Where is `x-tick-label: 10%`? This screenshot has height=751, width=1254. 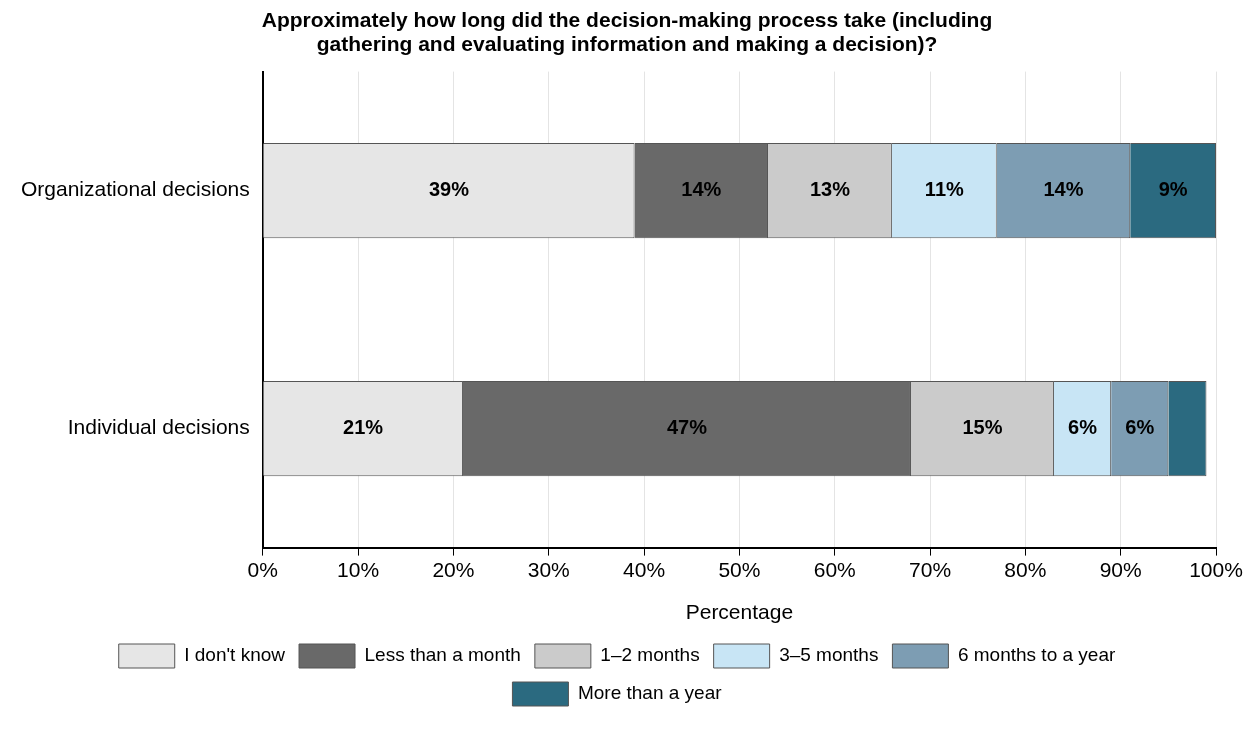 x-tick-label: 10% is located at coordinates (358, 569).